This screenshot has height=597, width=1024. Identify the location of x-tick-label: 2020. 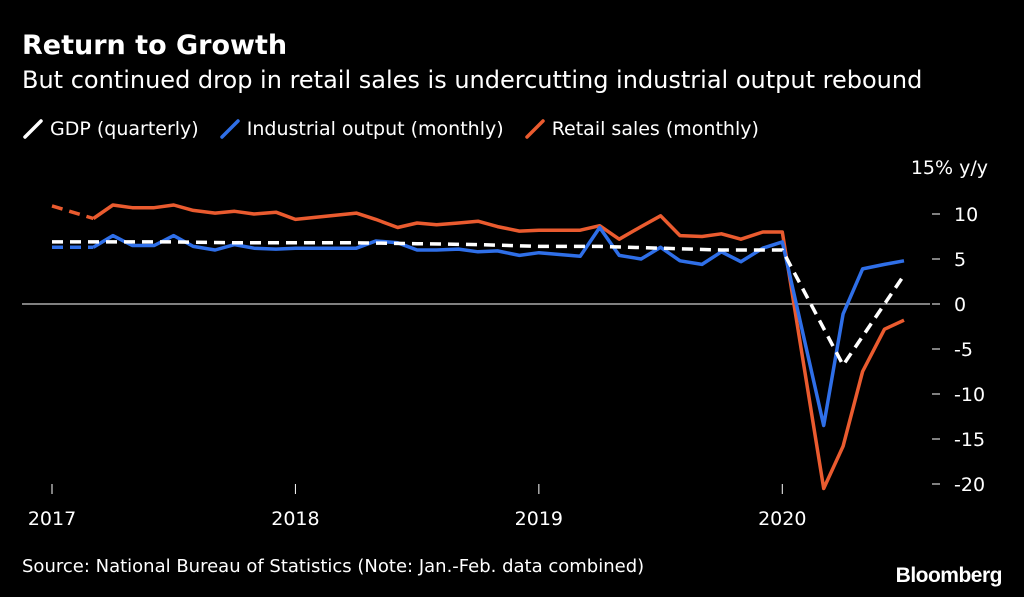
(782, 519).